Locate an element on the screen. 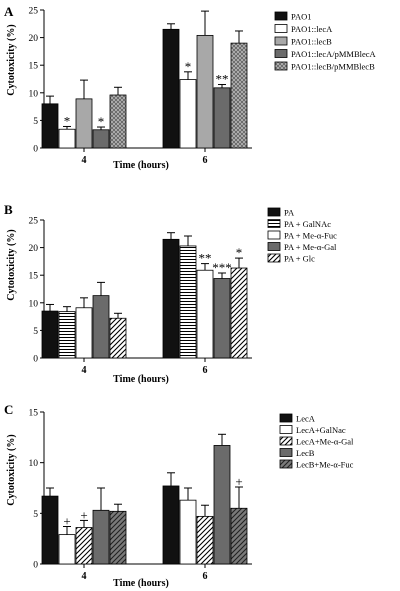 This screenshot has width=400, height=591. panel-label: B is located at coordinates (8, 209).